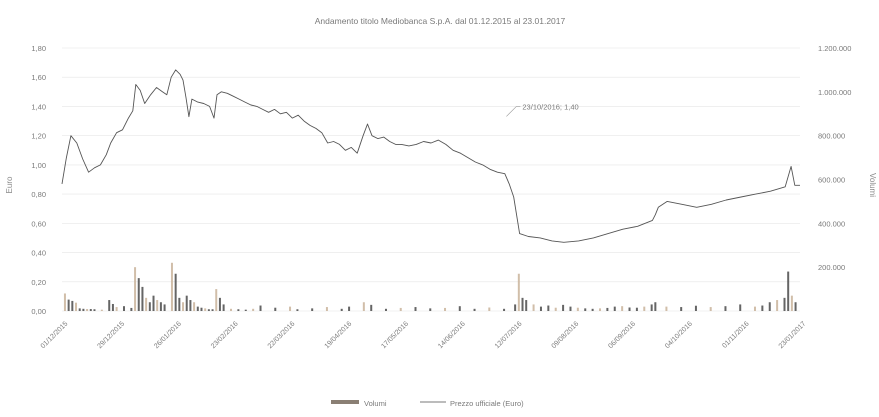 The height and width of the screenshot is (417, 879). What do you see at coordinates (831, 180) in the screenshot?
I see `right-axis-tick-label: 600.000` at bounding box center [831, 180].